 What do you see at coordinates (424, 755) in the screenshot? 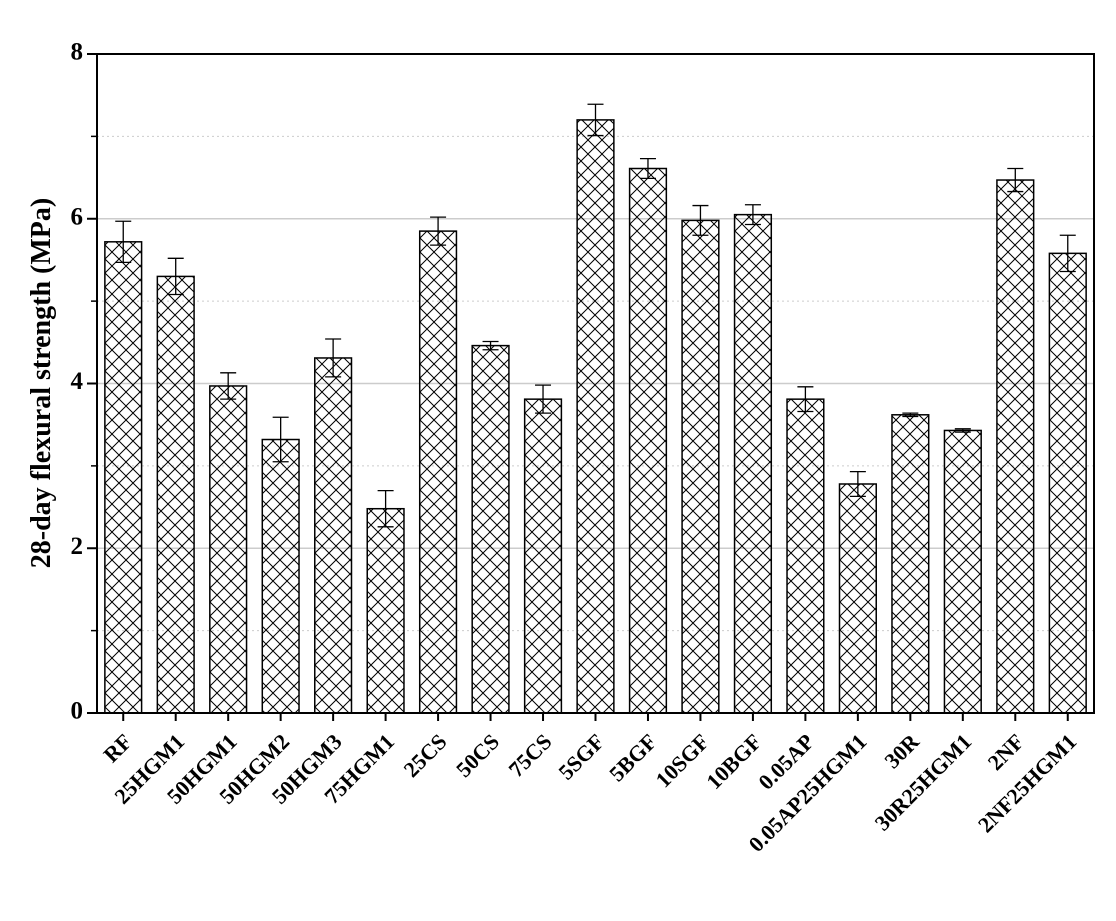
I see `x-tick-label: 25CS` at bounding box center [424, 755].